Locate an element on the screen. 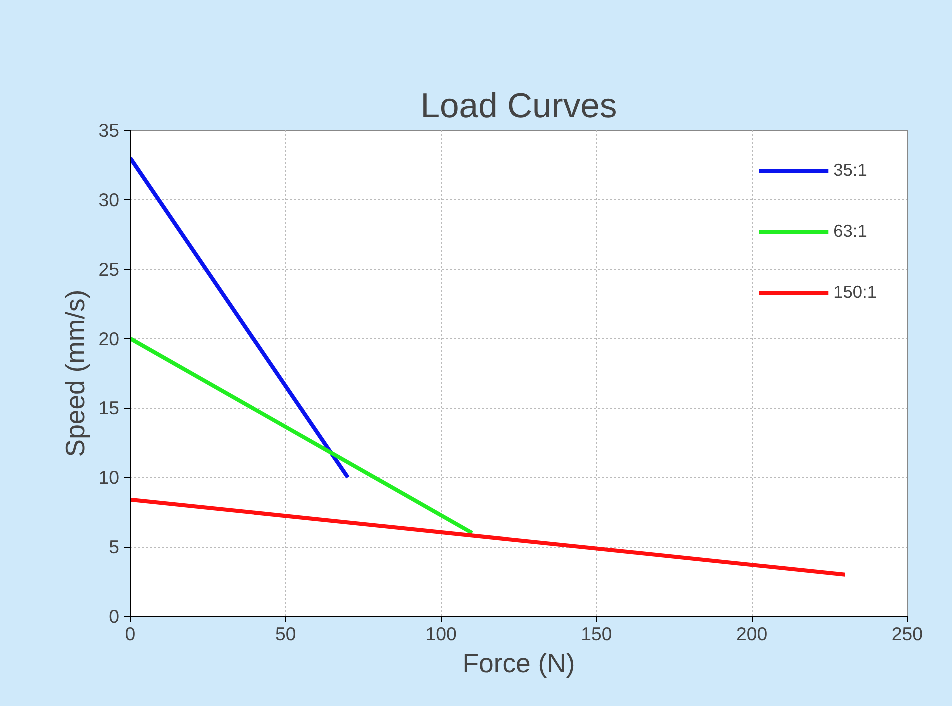  y-tick-label: 25 is located at coordinates (109, 269).